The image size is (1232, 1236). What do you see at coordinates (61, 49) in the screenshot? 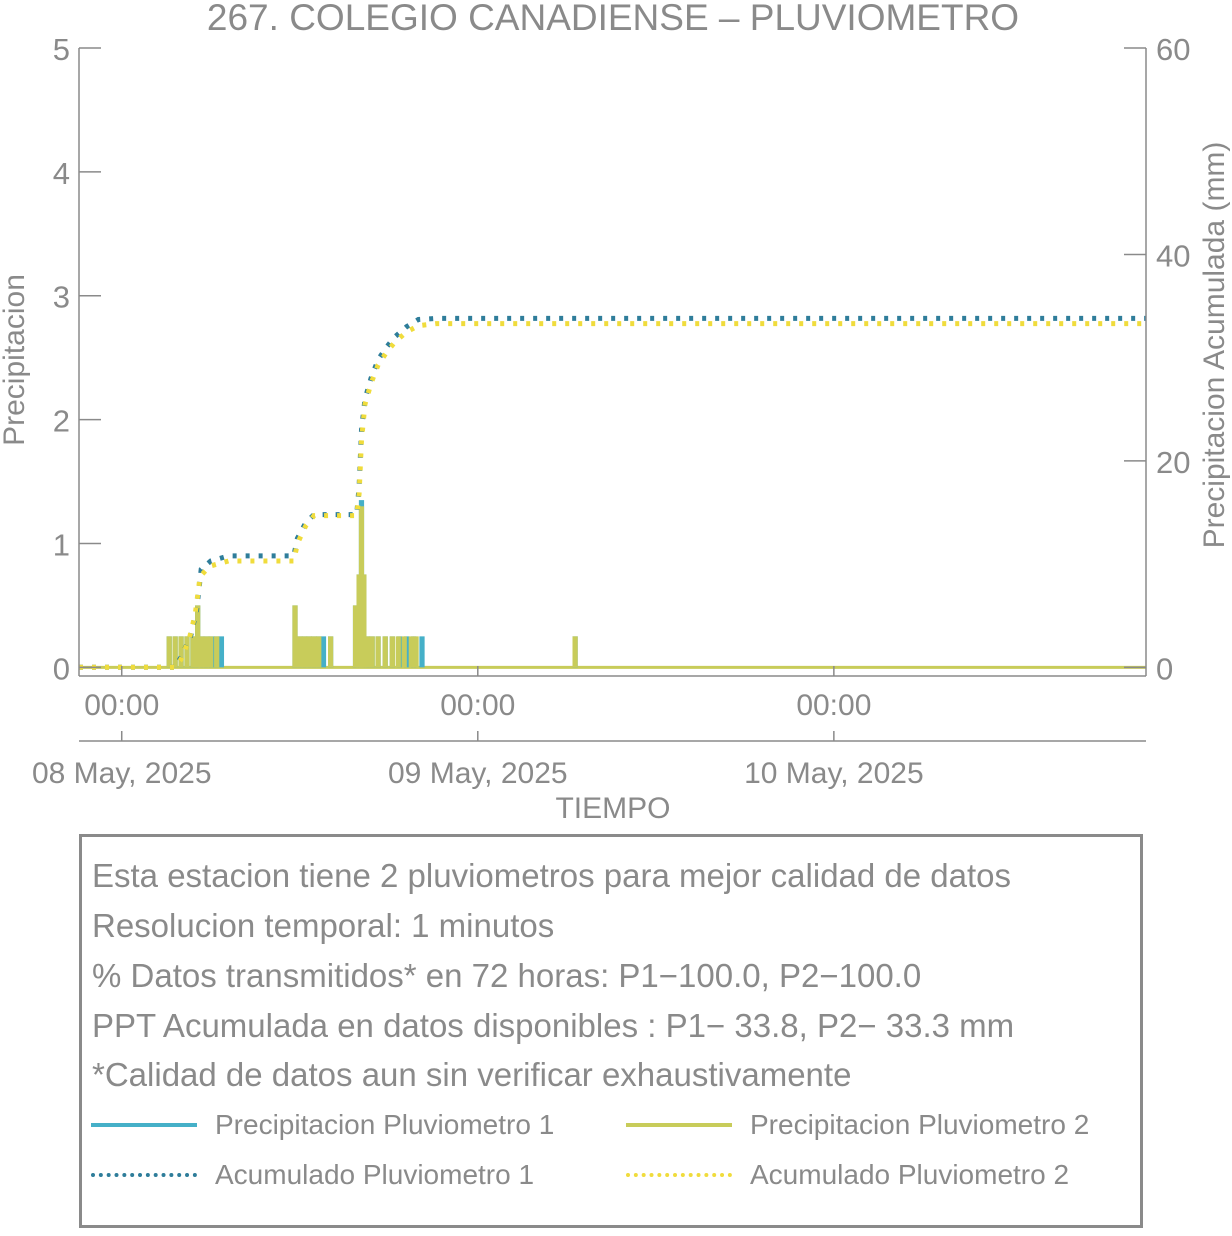
I see `y-tick-label: 5` at bounding box center [61, 49].